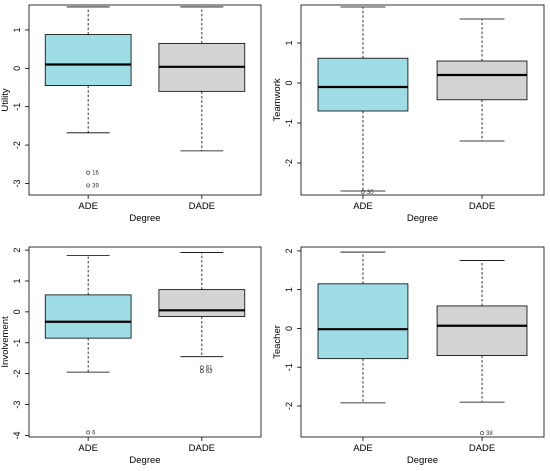  I want to click on y-tick-label: -4, so click(17, 435).